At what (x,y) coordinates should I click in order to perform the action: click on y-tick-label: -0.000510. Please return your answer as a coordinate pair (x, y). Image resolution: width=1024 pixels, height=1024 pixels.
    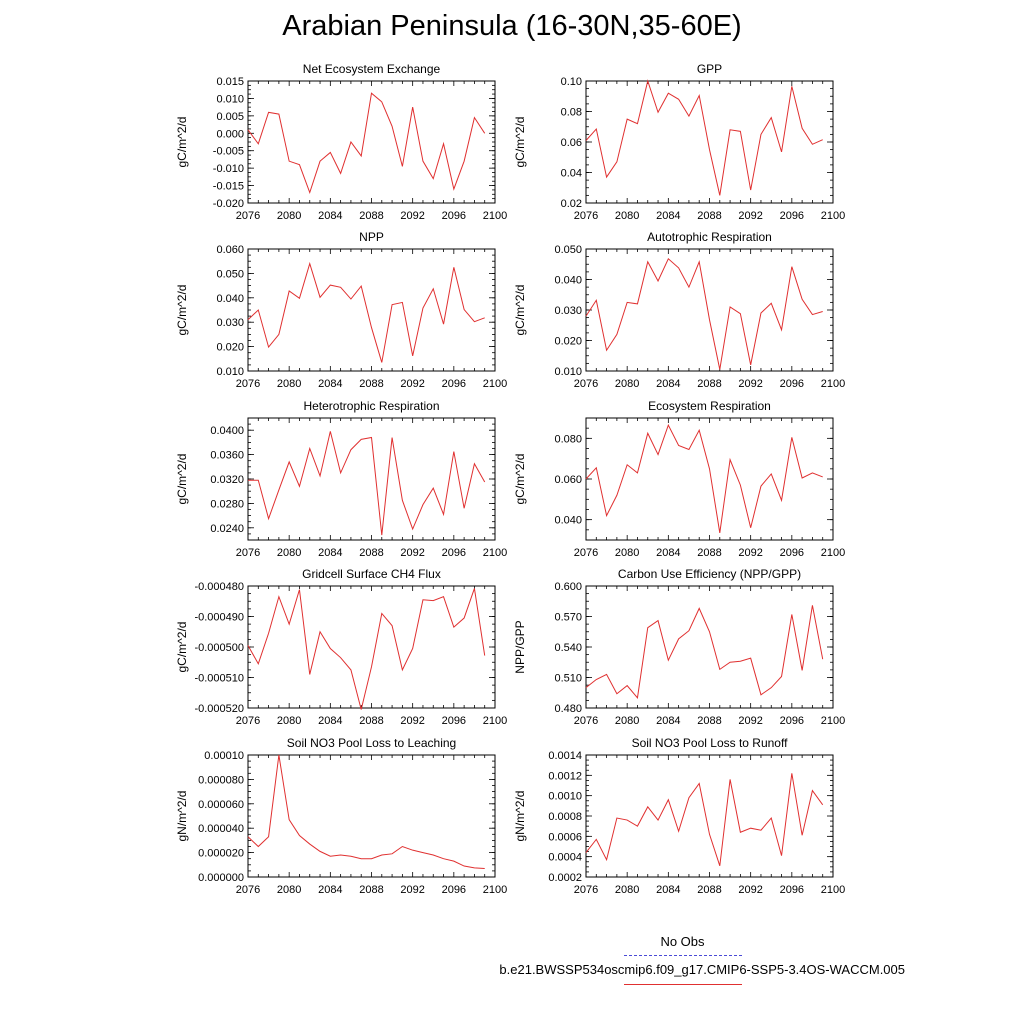
    Looking at the image, I should click on (219, 679).